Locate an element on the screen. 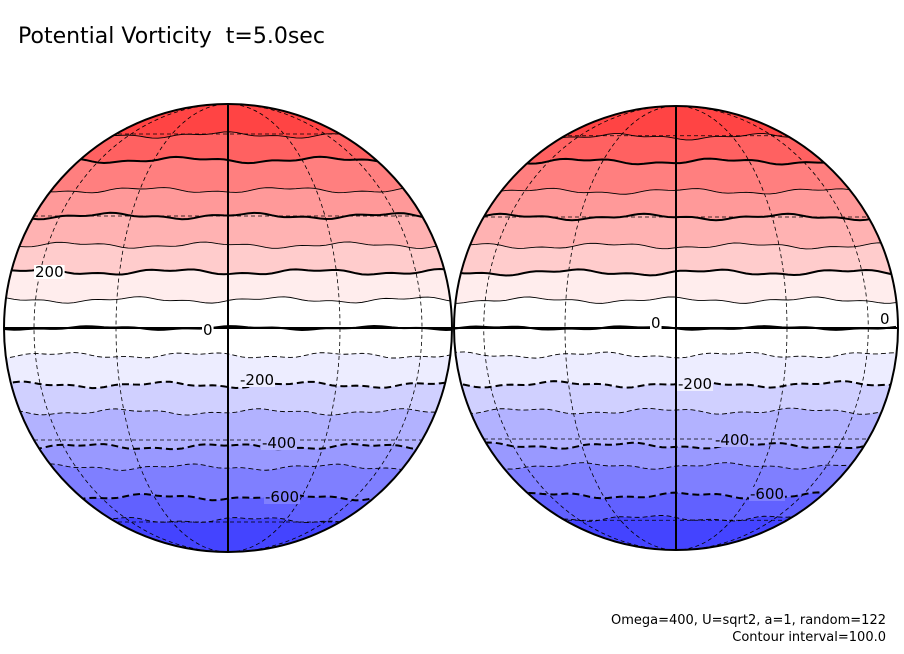  contour-interval-text: Contour interval=100.0 is located at coordinates (809, 637).